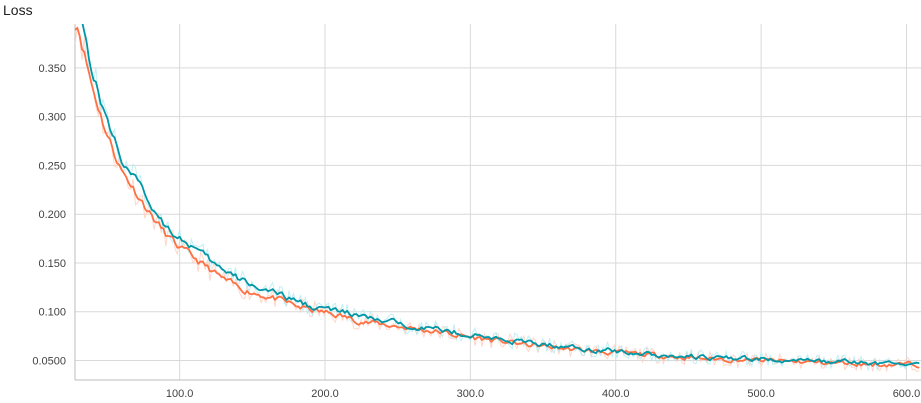 This screenshot has width=921, height=403. What do you see at coordinates (52, 166) in the screenshot?
I see `y-tick-label: 0.250` at bounding box center [52, 166].